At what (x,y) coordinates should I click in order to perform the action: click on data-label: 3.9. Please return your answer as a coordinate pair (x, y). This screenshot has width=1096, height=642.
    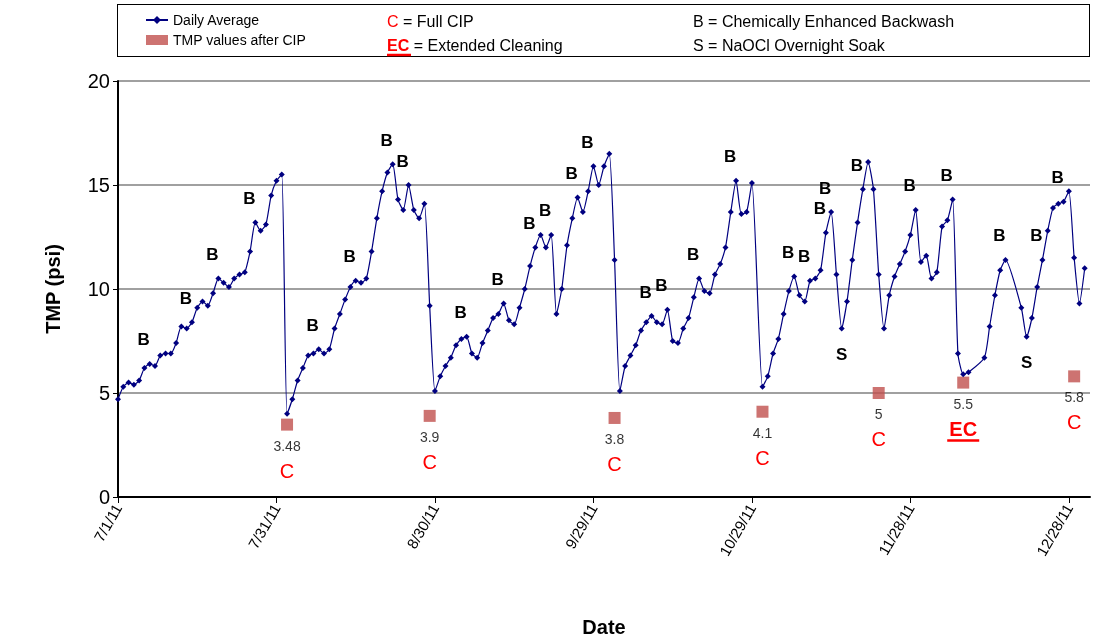
    Looking at the image, I should click on (429, 436).